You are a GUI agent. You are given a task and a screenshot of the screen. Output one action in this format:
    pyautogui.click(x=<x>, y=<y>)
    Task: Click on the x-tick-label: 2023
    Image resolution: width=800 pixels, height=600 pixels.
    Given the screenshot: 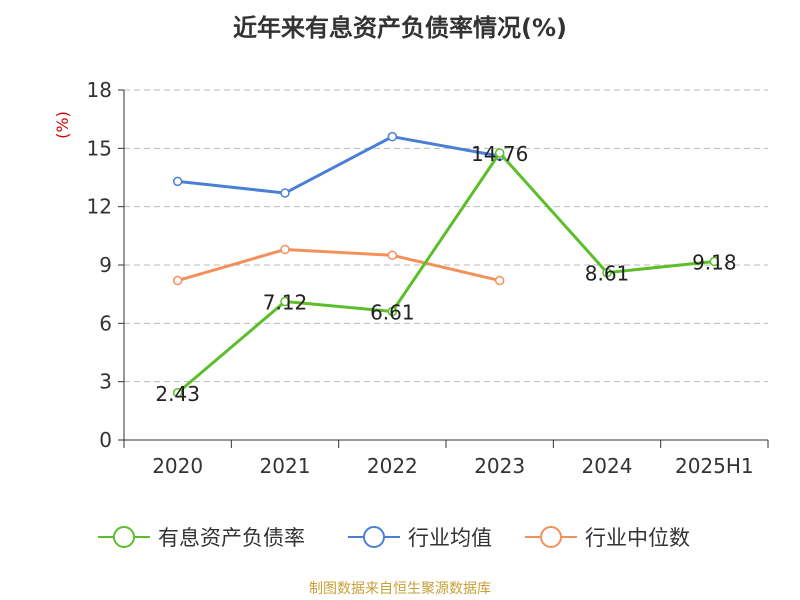 What is the action you would take?
    pyautogui.click(x=499, y=466)
    